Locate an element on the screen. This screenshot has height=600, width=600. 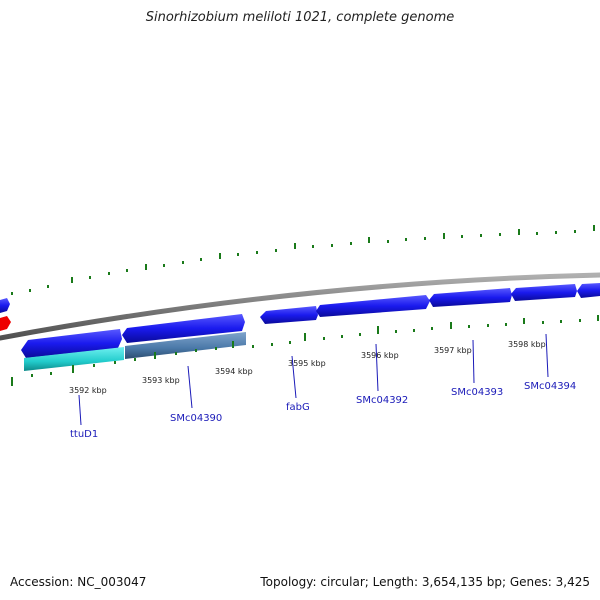
scale-label: 3592 kbp is located at coordinates (88, 390).